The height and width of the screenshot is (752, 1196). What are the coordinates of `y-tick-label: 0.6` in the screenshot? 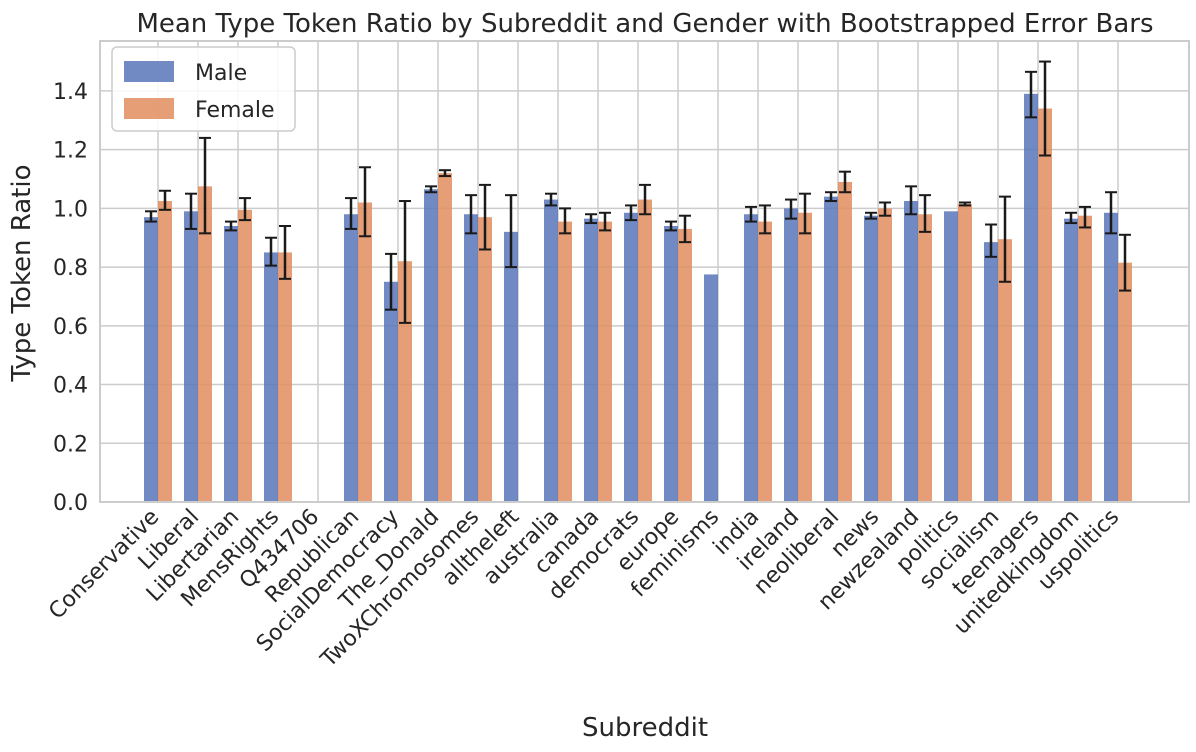 It's located at (70, 327).